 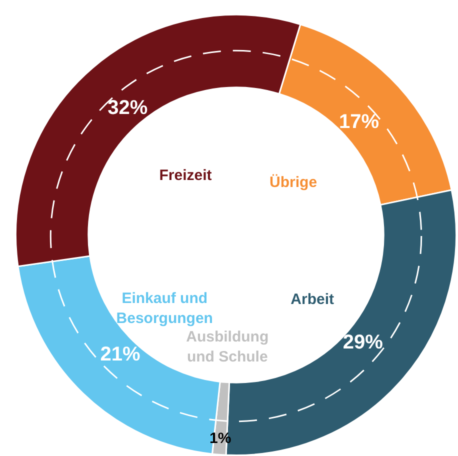 I want to click on slice-label: Freizeit, so click(x=185, y=175).